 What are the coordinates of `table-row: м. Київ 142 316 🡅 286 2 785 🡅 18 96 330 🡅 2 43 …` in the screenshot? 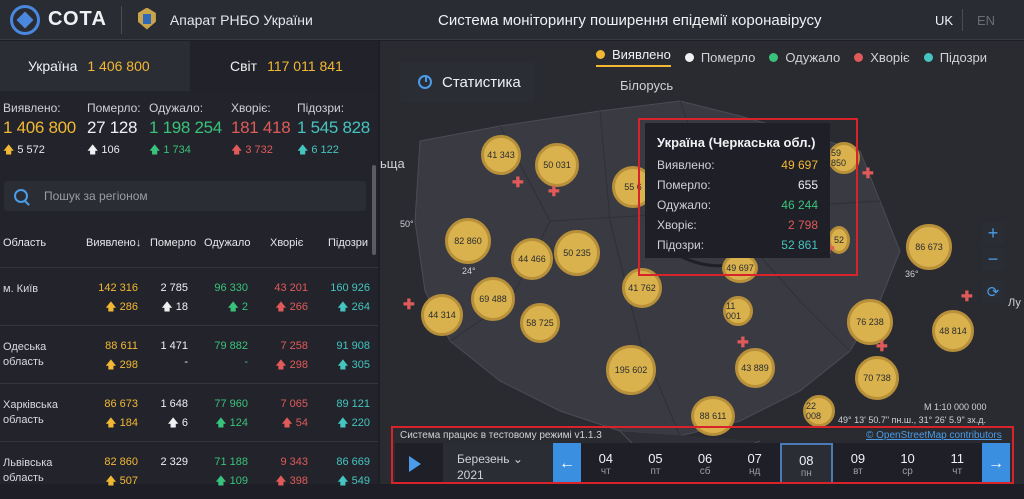 It's located at (189, 296).